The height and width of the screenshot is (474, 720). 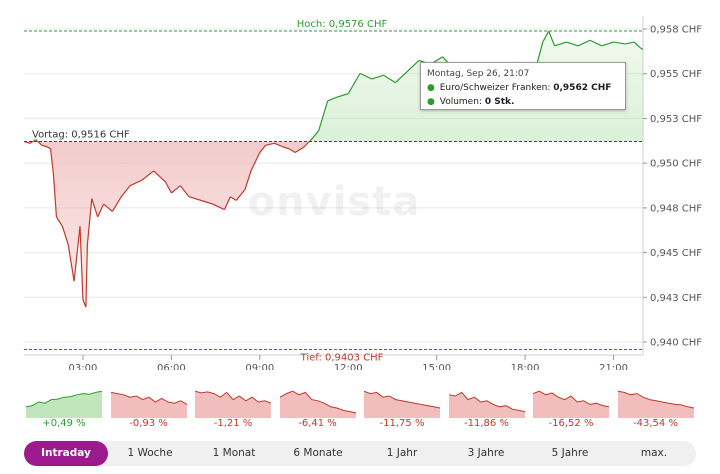 What do you see at coordinates (166, 224) in the screenshot?
I see `price-line-down` at bounding box center [166, 224].